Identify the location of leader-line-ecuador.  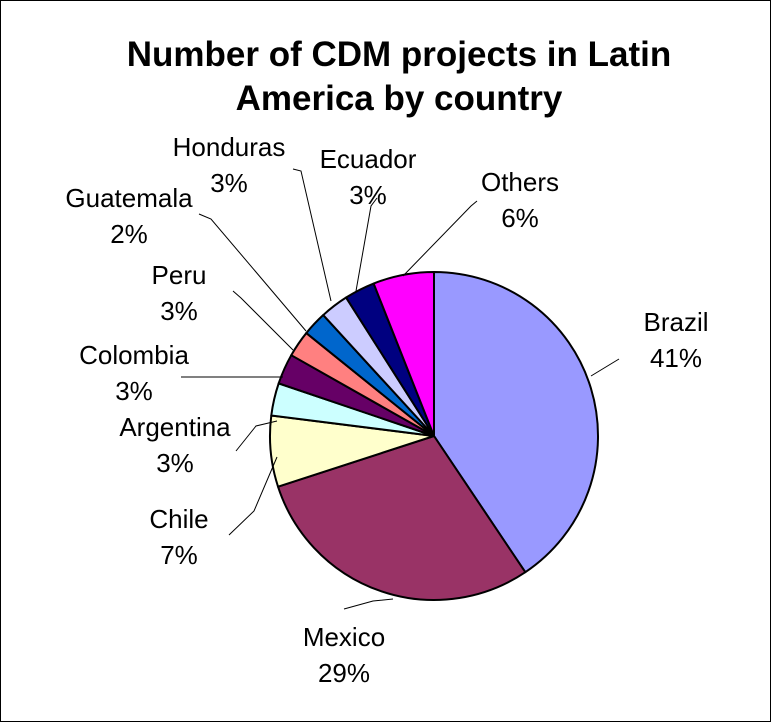
(366, 244).